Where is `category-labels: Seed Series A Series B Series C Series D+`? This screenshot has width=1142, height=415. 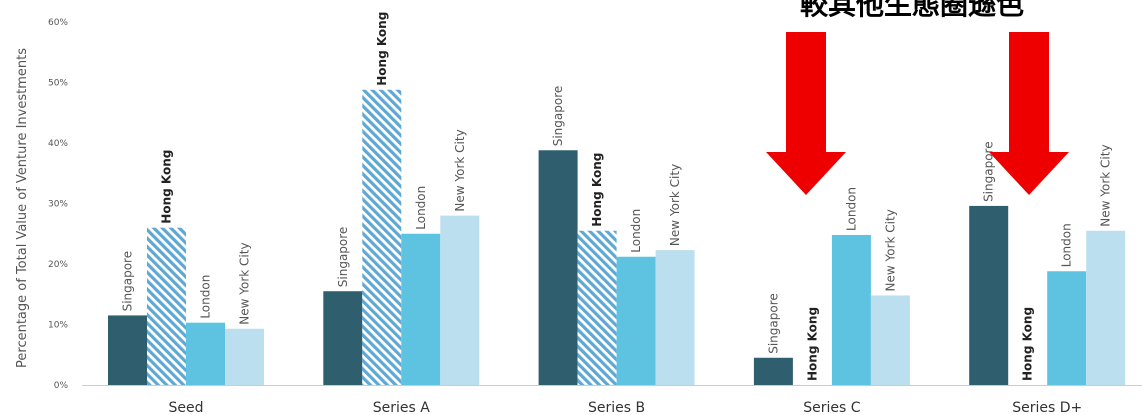
category-labels: Seed Series A Series B Series C Series D+ is located at coordinates (626, 407).